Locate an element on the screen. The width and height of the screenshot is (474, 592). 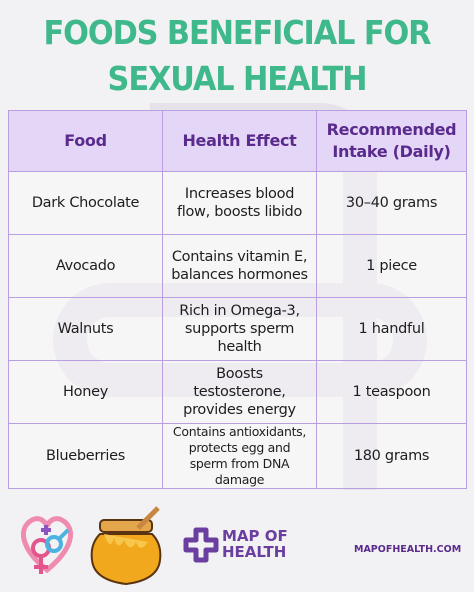
table-cell: Avocado is located at coordinates (85, 266).